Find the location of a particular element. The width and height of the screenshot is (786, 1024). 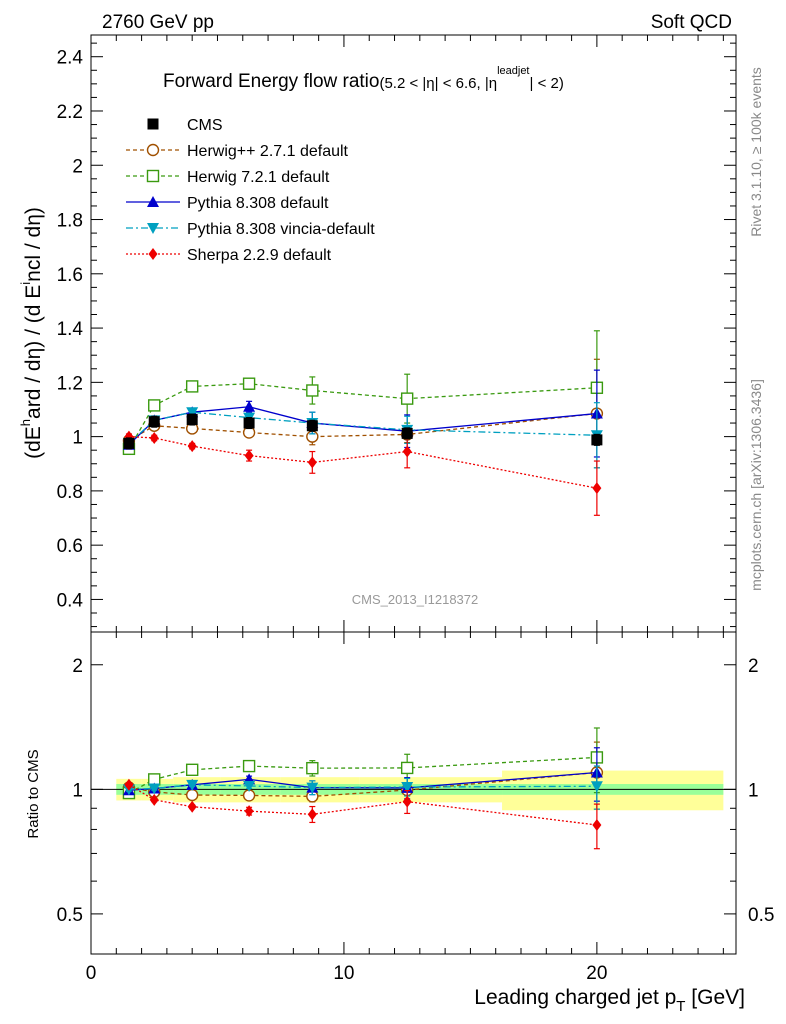

y-tick-label: 1.4 is located at coordinates (70, 329).